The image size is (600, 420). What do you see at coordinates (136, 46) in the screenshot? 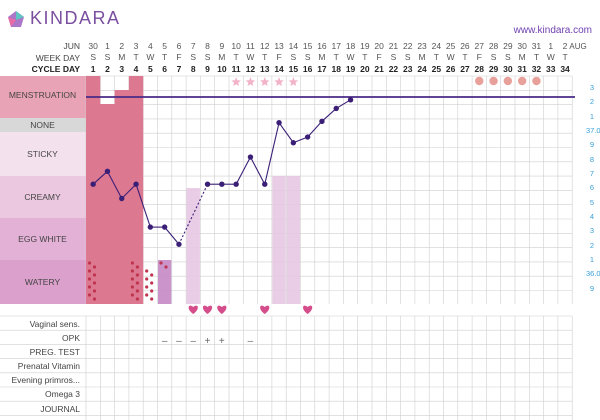
I see `date-label: 3` at bounding box center [136, 46].